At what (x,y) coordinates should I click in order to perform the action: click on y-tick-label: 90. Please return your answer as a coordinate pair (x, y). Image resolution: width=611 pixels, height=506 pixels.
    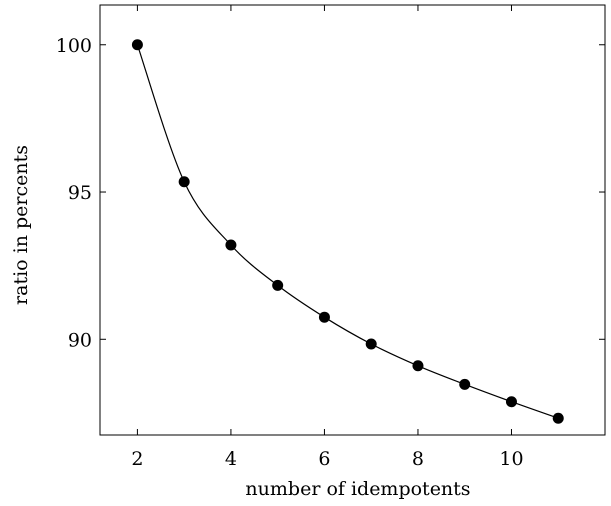
    Looking at the image, I should click on (80, 340).